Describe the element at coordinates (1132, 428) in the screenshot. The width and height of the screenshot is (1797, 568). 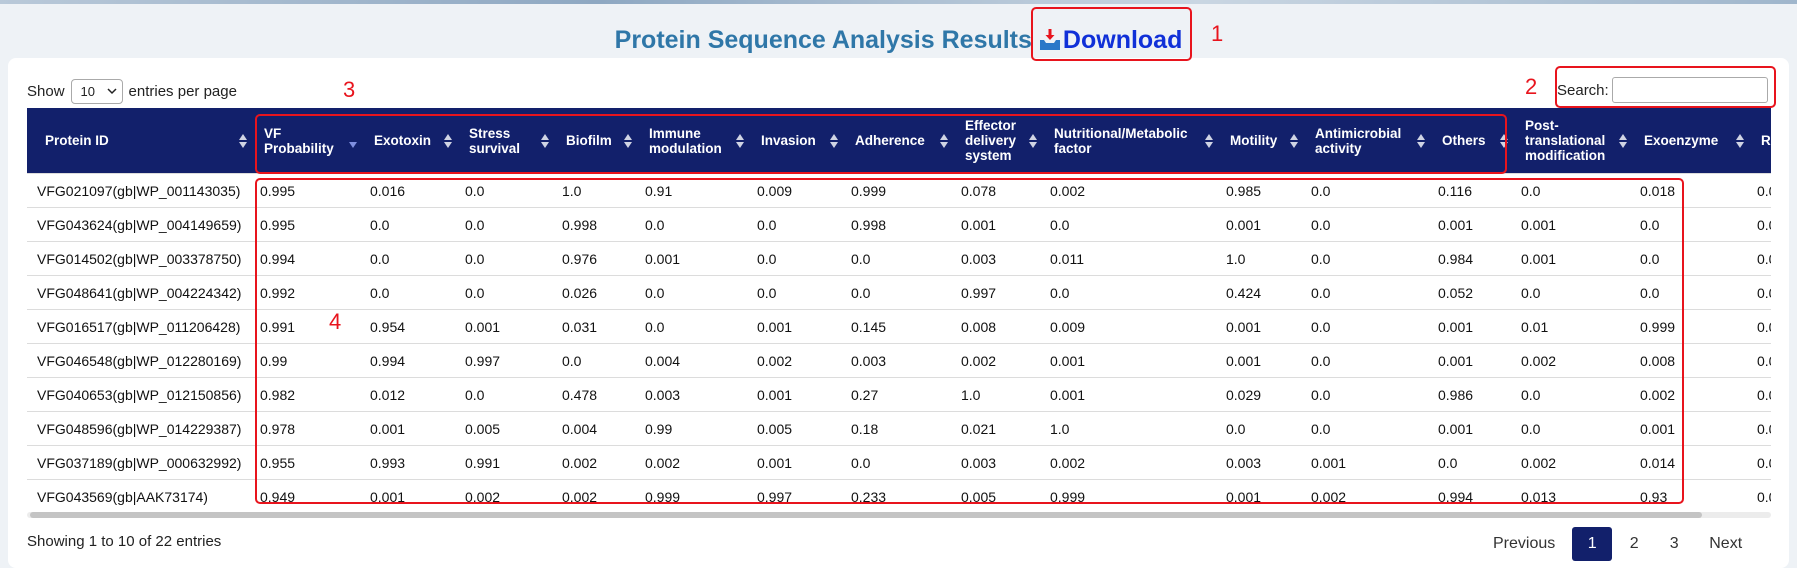
I see `probability-cell: 1.0` at that location.